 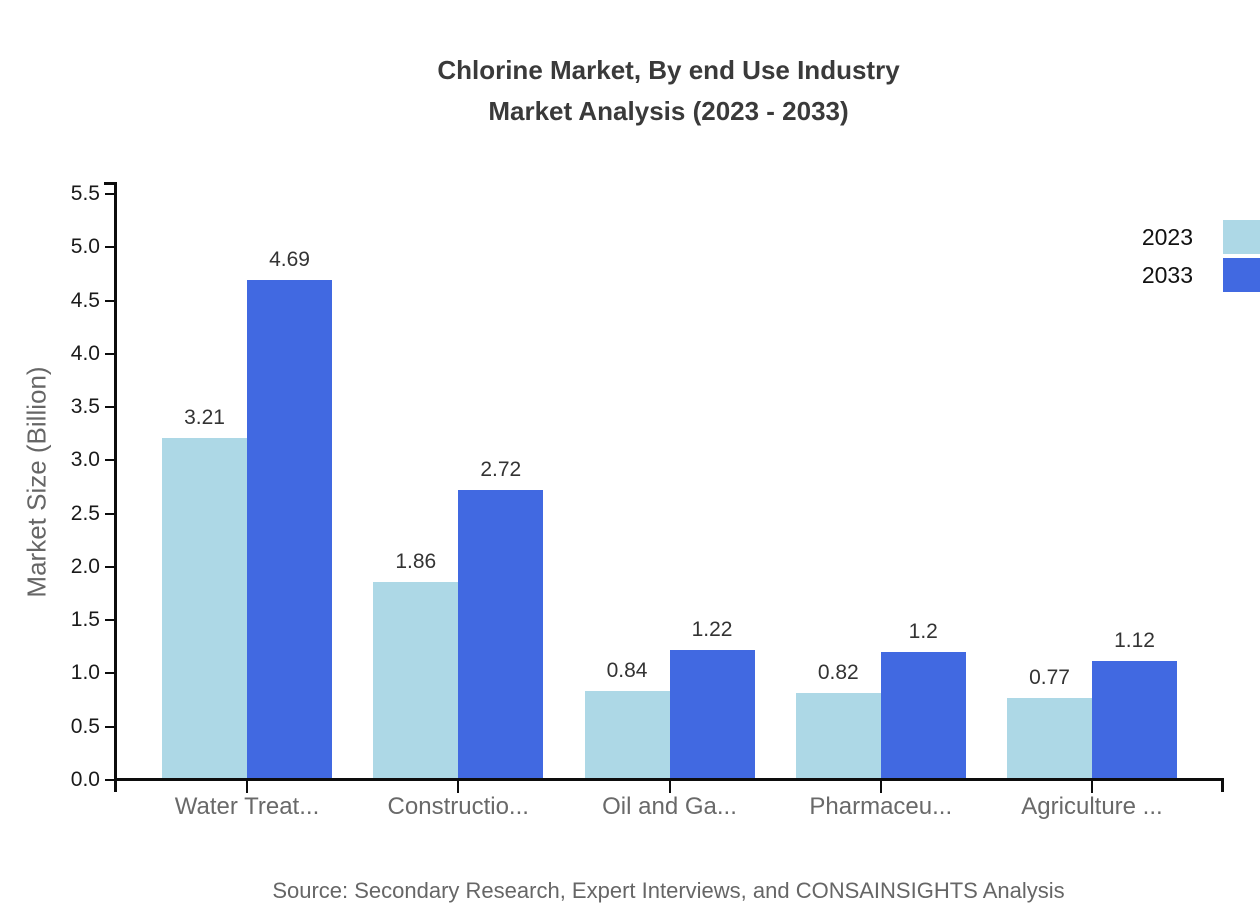 What do you see at coordinates (712, 629) in the screenshot?
I see `bar-value-label: 1.22` at bounding box center [712, 629].